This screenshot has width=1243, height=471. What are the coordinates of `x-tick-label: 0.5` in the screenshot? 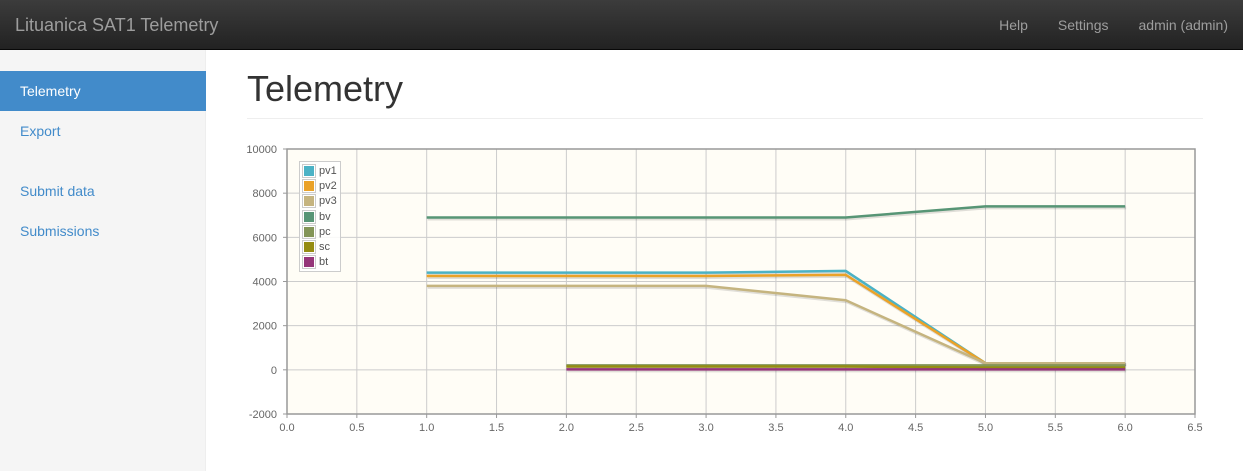 It's located at (356, 428).